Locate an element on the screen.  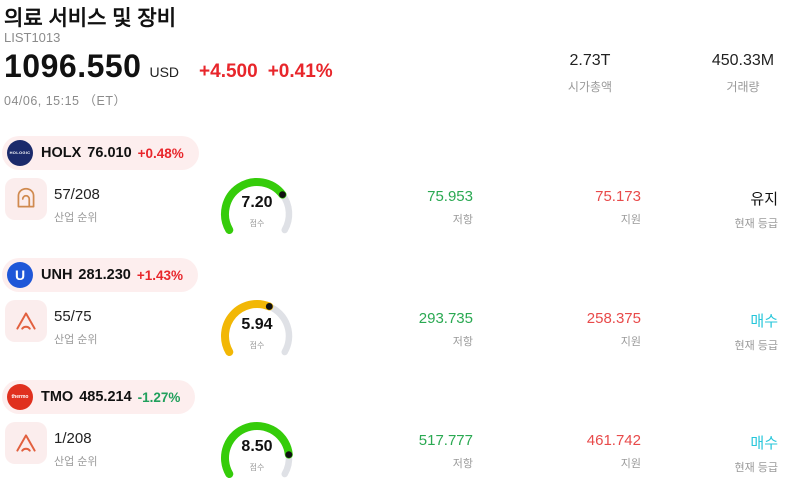
list-id: LIST1013 is located at coordinates (32, 37).